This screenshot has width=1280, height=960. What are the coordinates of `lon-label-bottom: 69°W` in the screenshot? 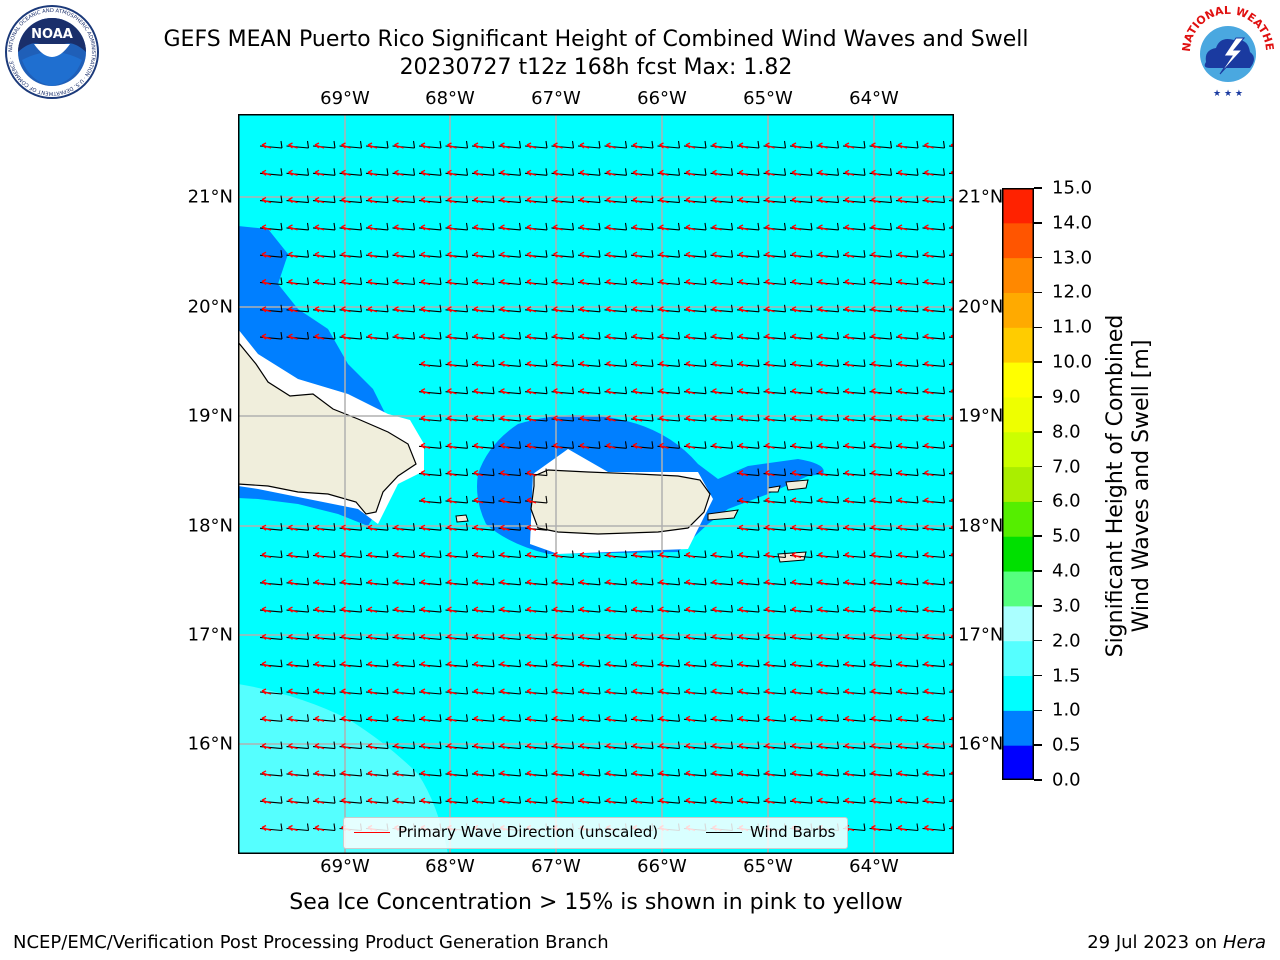 It's located at (345, 866).